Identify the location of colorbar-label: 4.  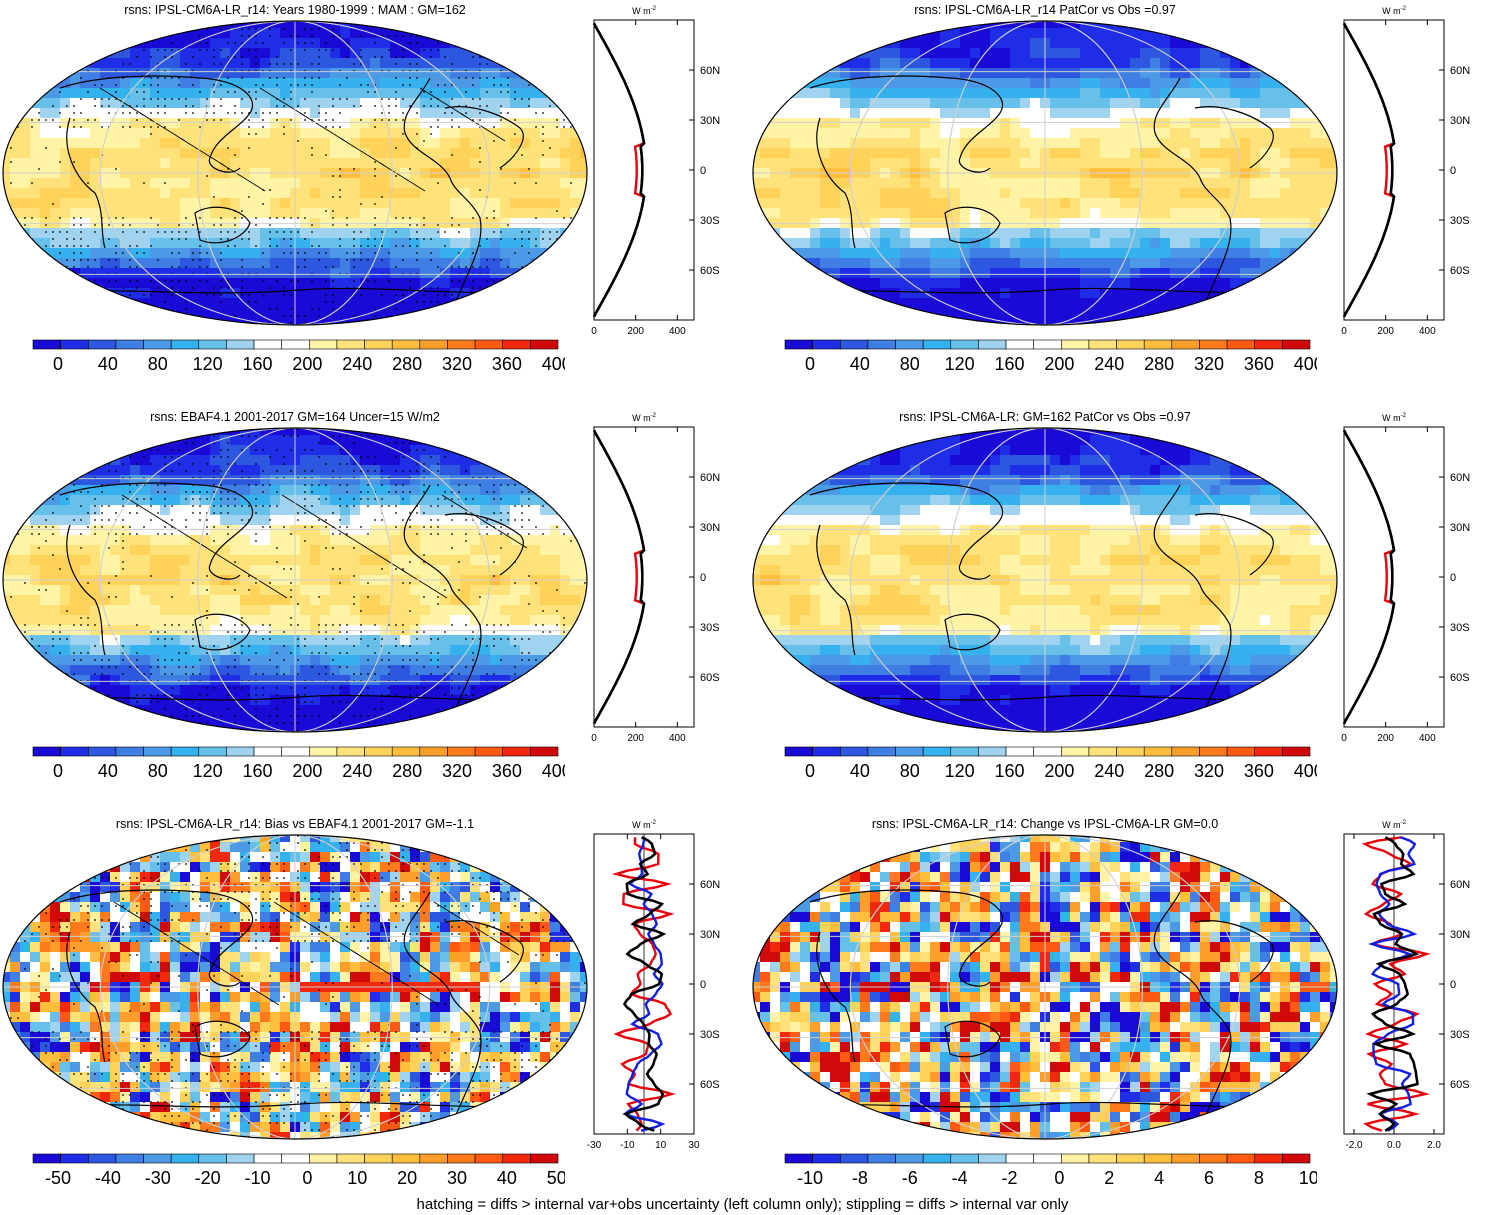
(1159, 1178).